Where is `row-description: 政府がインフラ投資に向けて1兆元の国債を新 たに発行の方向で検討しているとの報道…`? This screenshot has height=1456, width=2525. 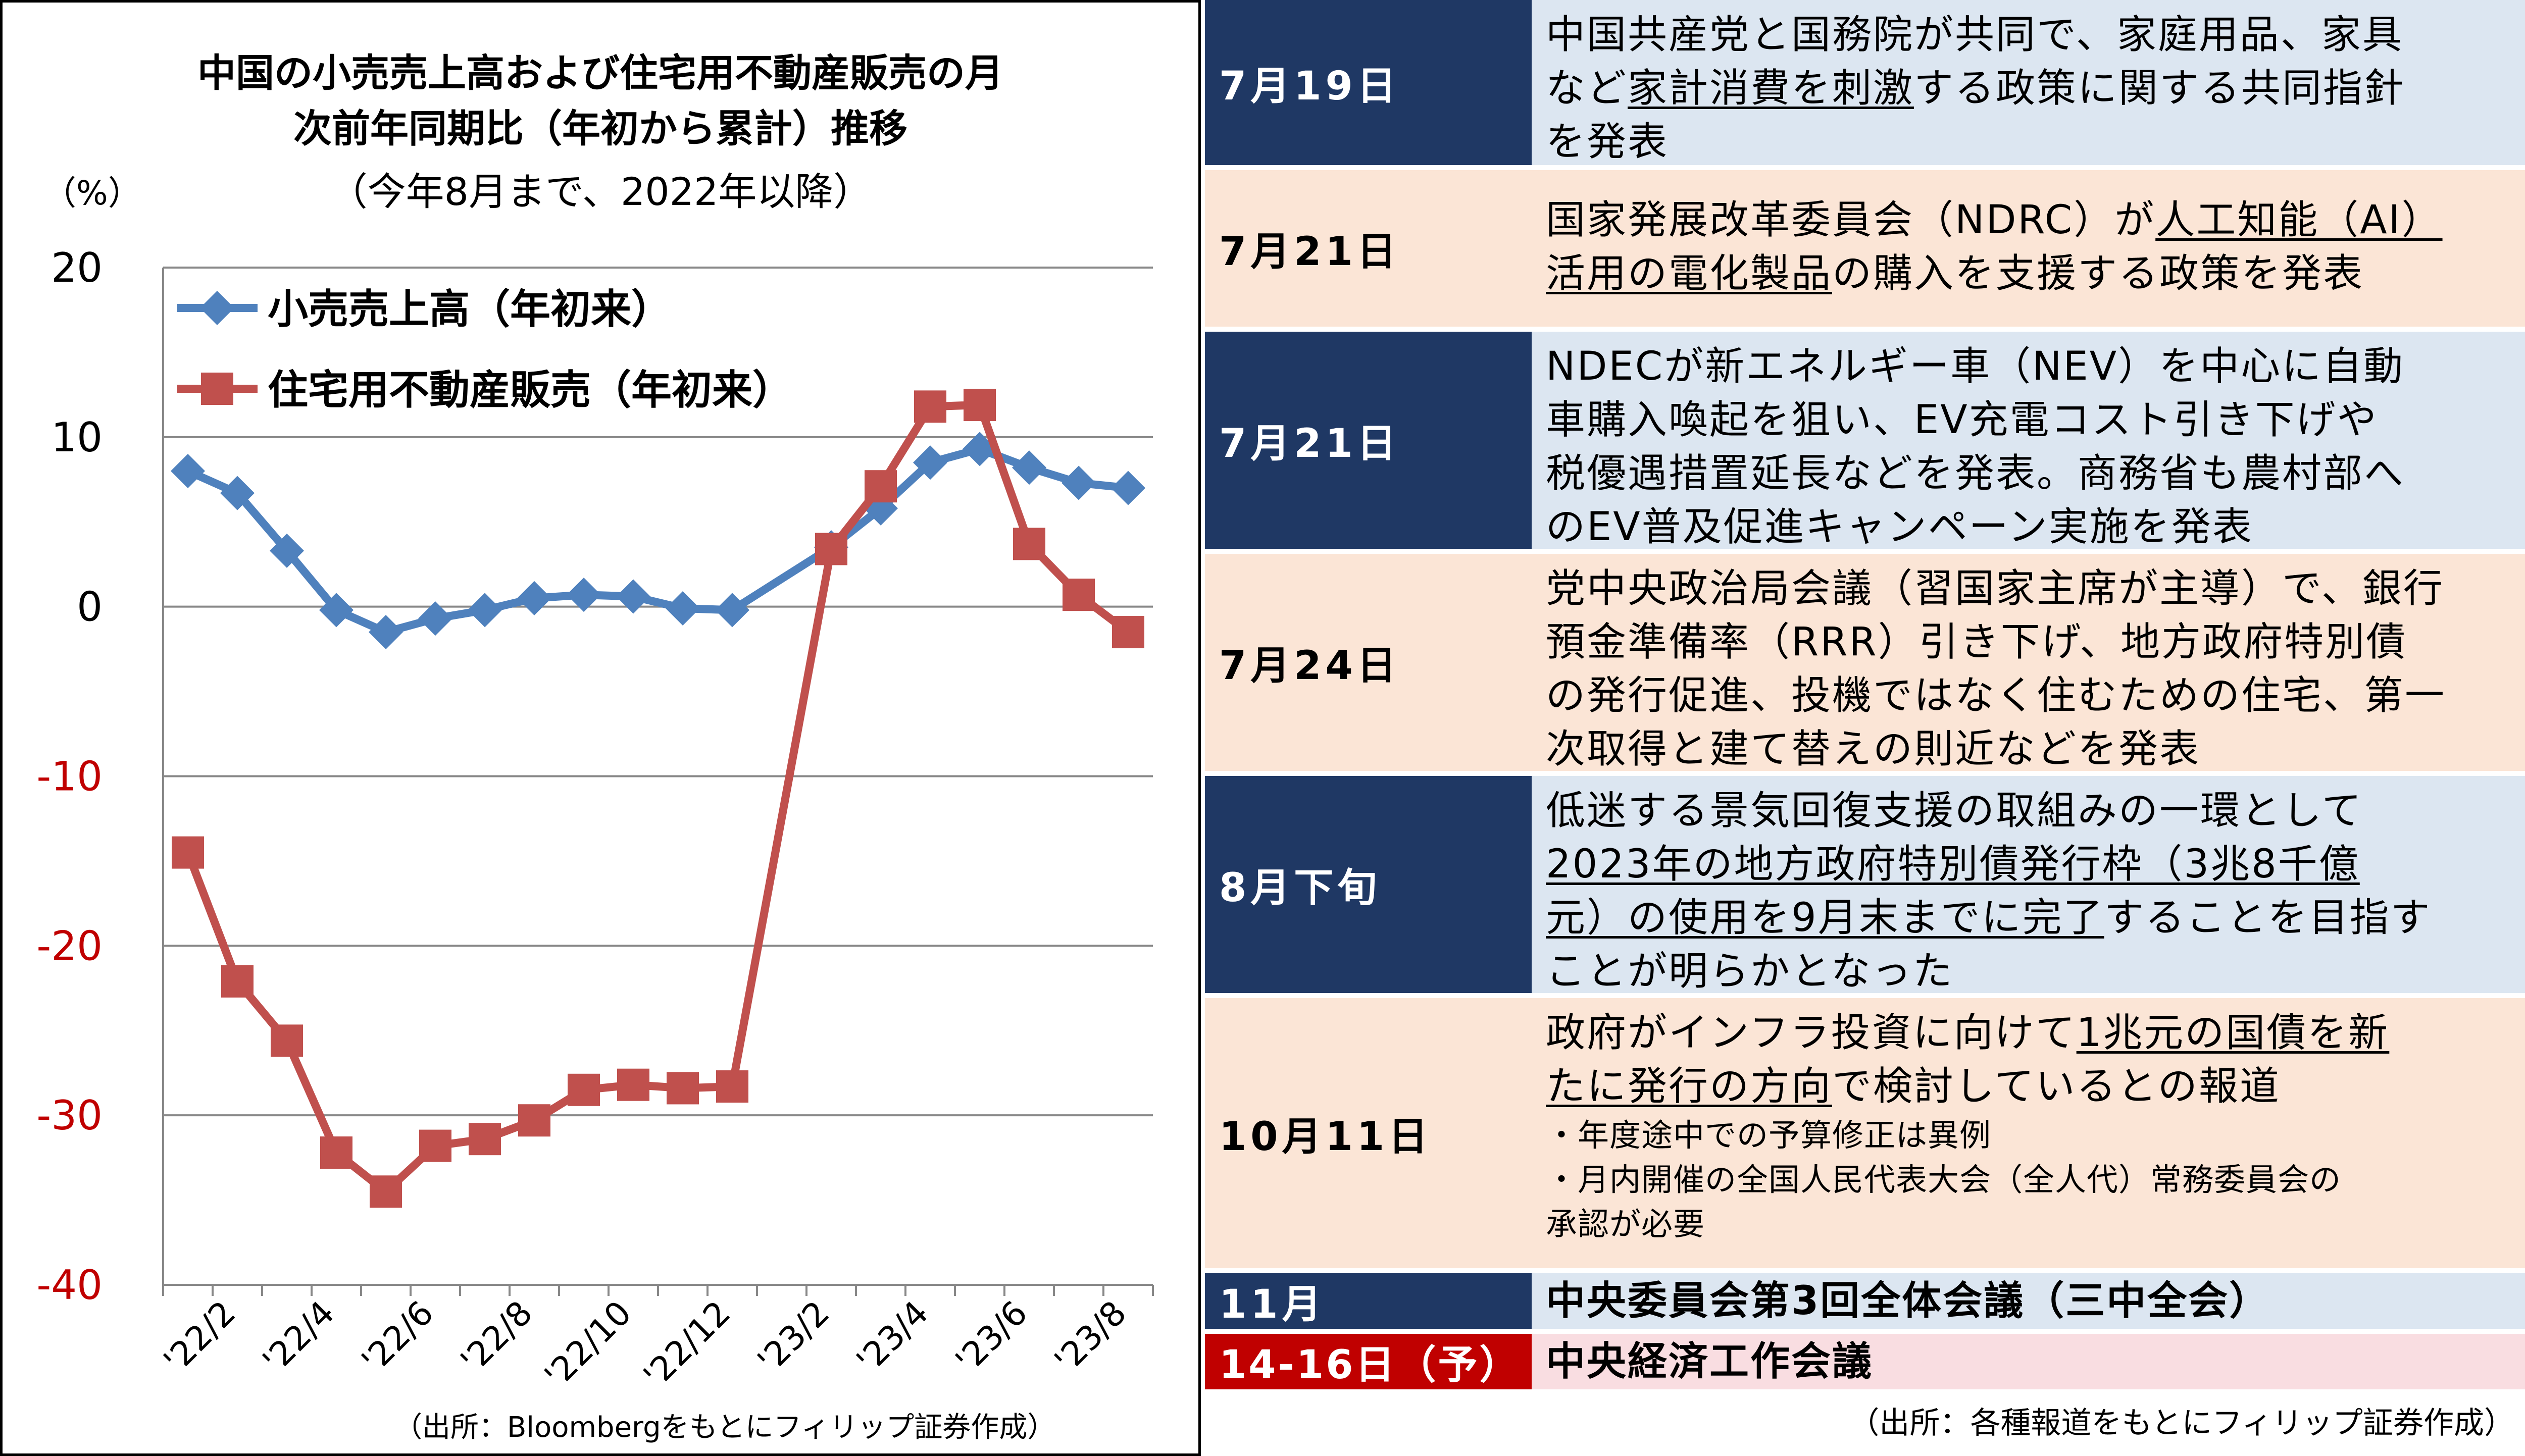 row-description: 政府がインフラ投資に向けて1兆元の国債を新 たに発行の方向で検討しているとの報道… is located at coordinates (2028, 1133).